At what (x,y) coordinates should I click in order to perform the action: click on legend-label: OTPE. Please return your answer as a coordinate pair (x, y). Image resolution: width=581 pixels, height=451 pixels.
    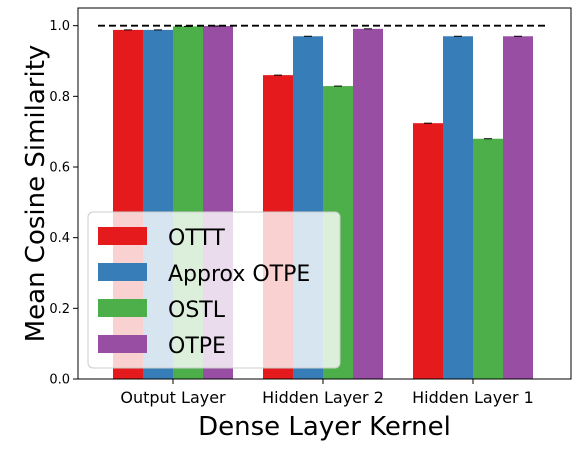
    Looking at the image, I should click on (197, 346).